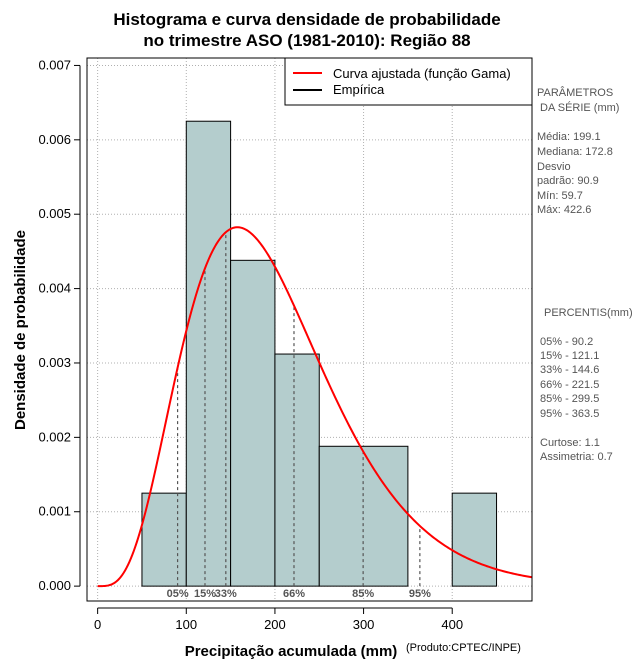  Describe the element at coordinates (569, 399) in the screenshot. I see `percentil-85: 85% - 299.5` at that location.